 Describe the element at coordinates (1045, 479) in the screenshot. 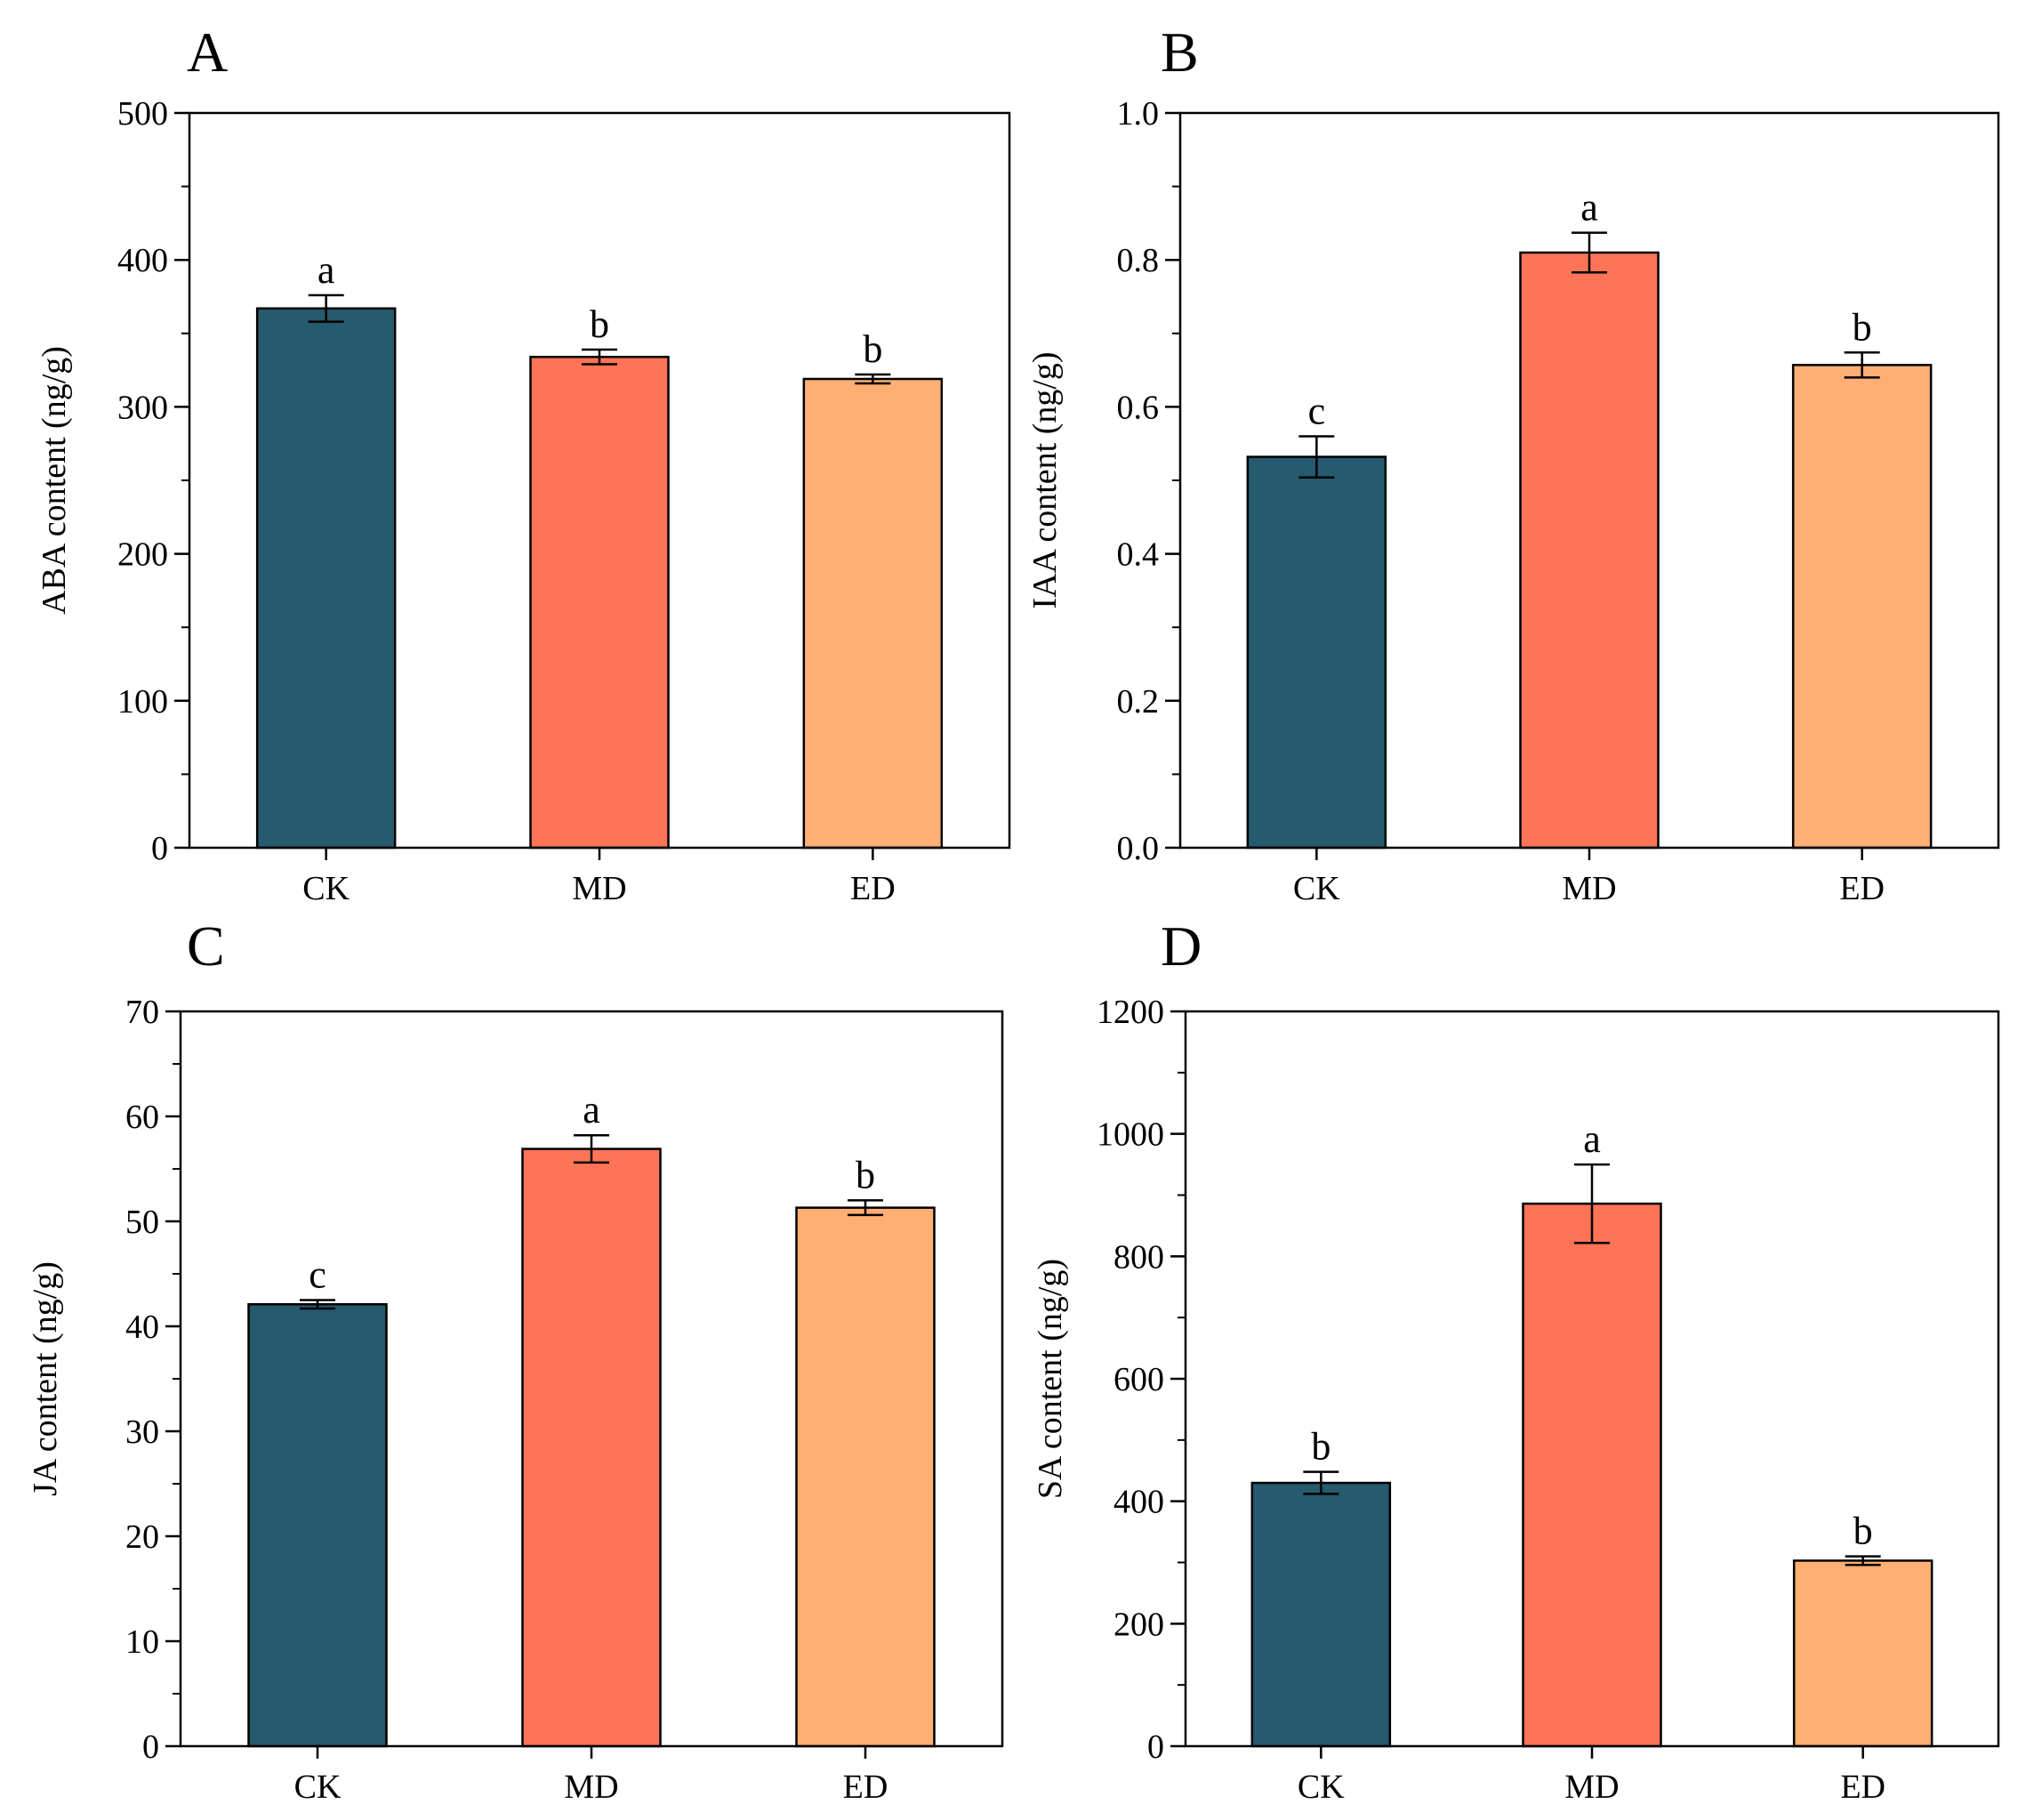

I see `y-axis-label: IAA content (ng/g)` at that location.